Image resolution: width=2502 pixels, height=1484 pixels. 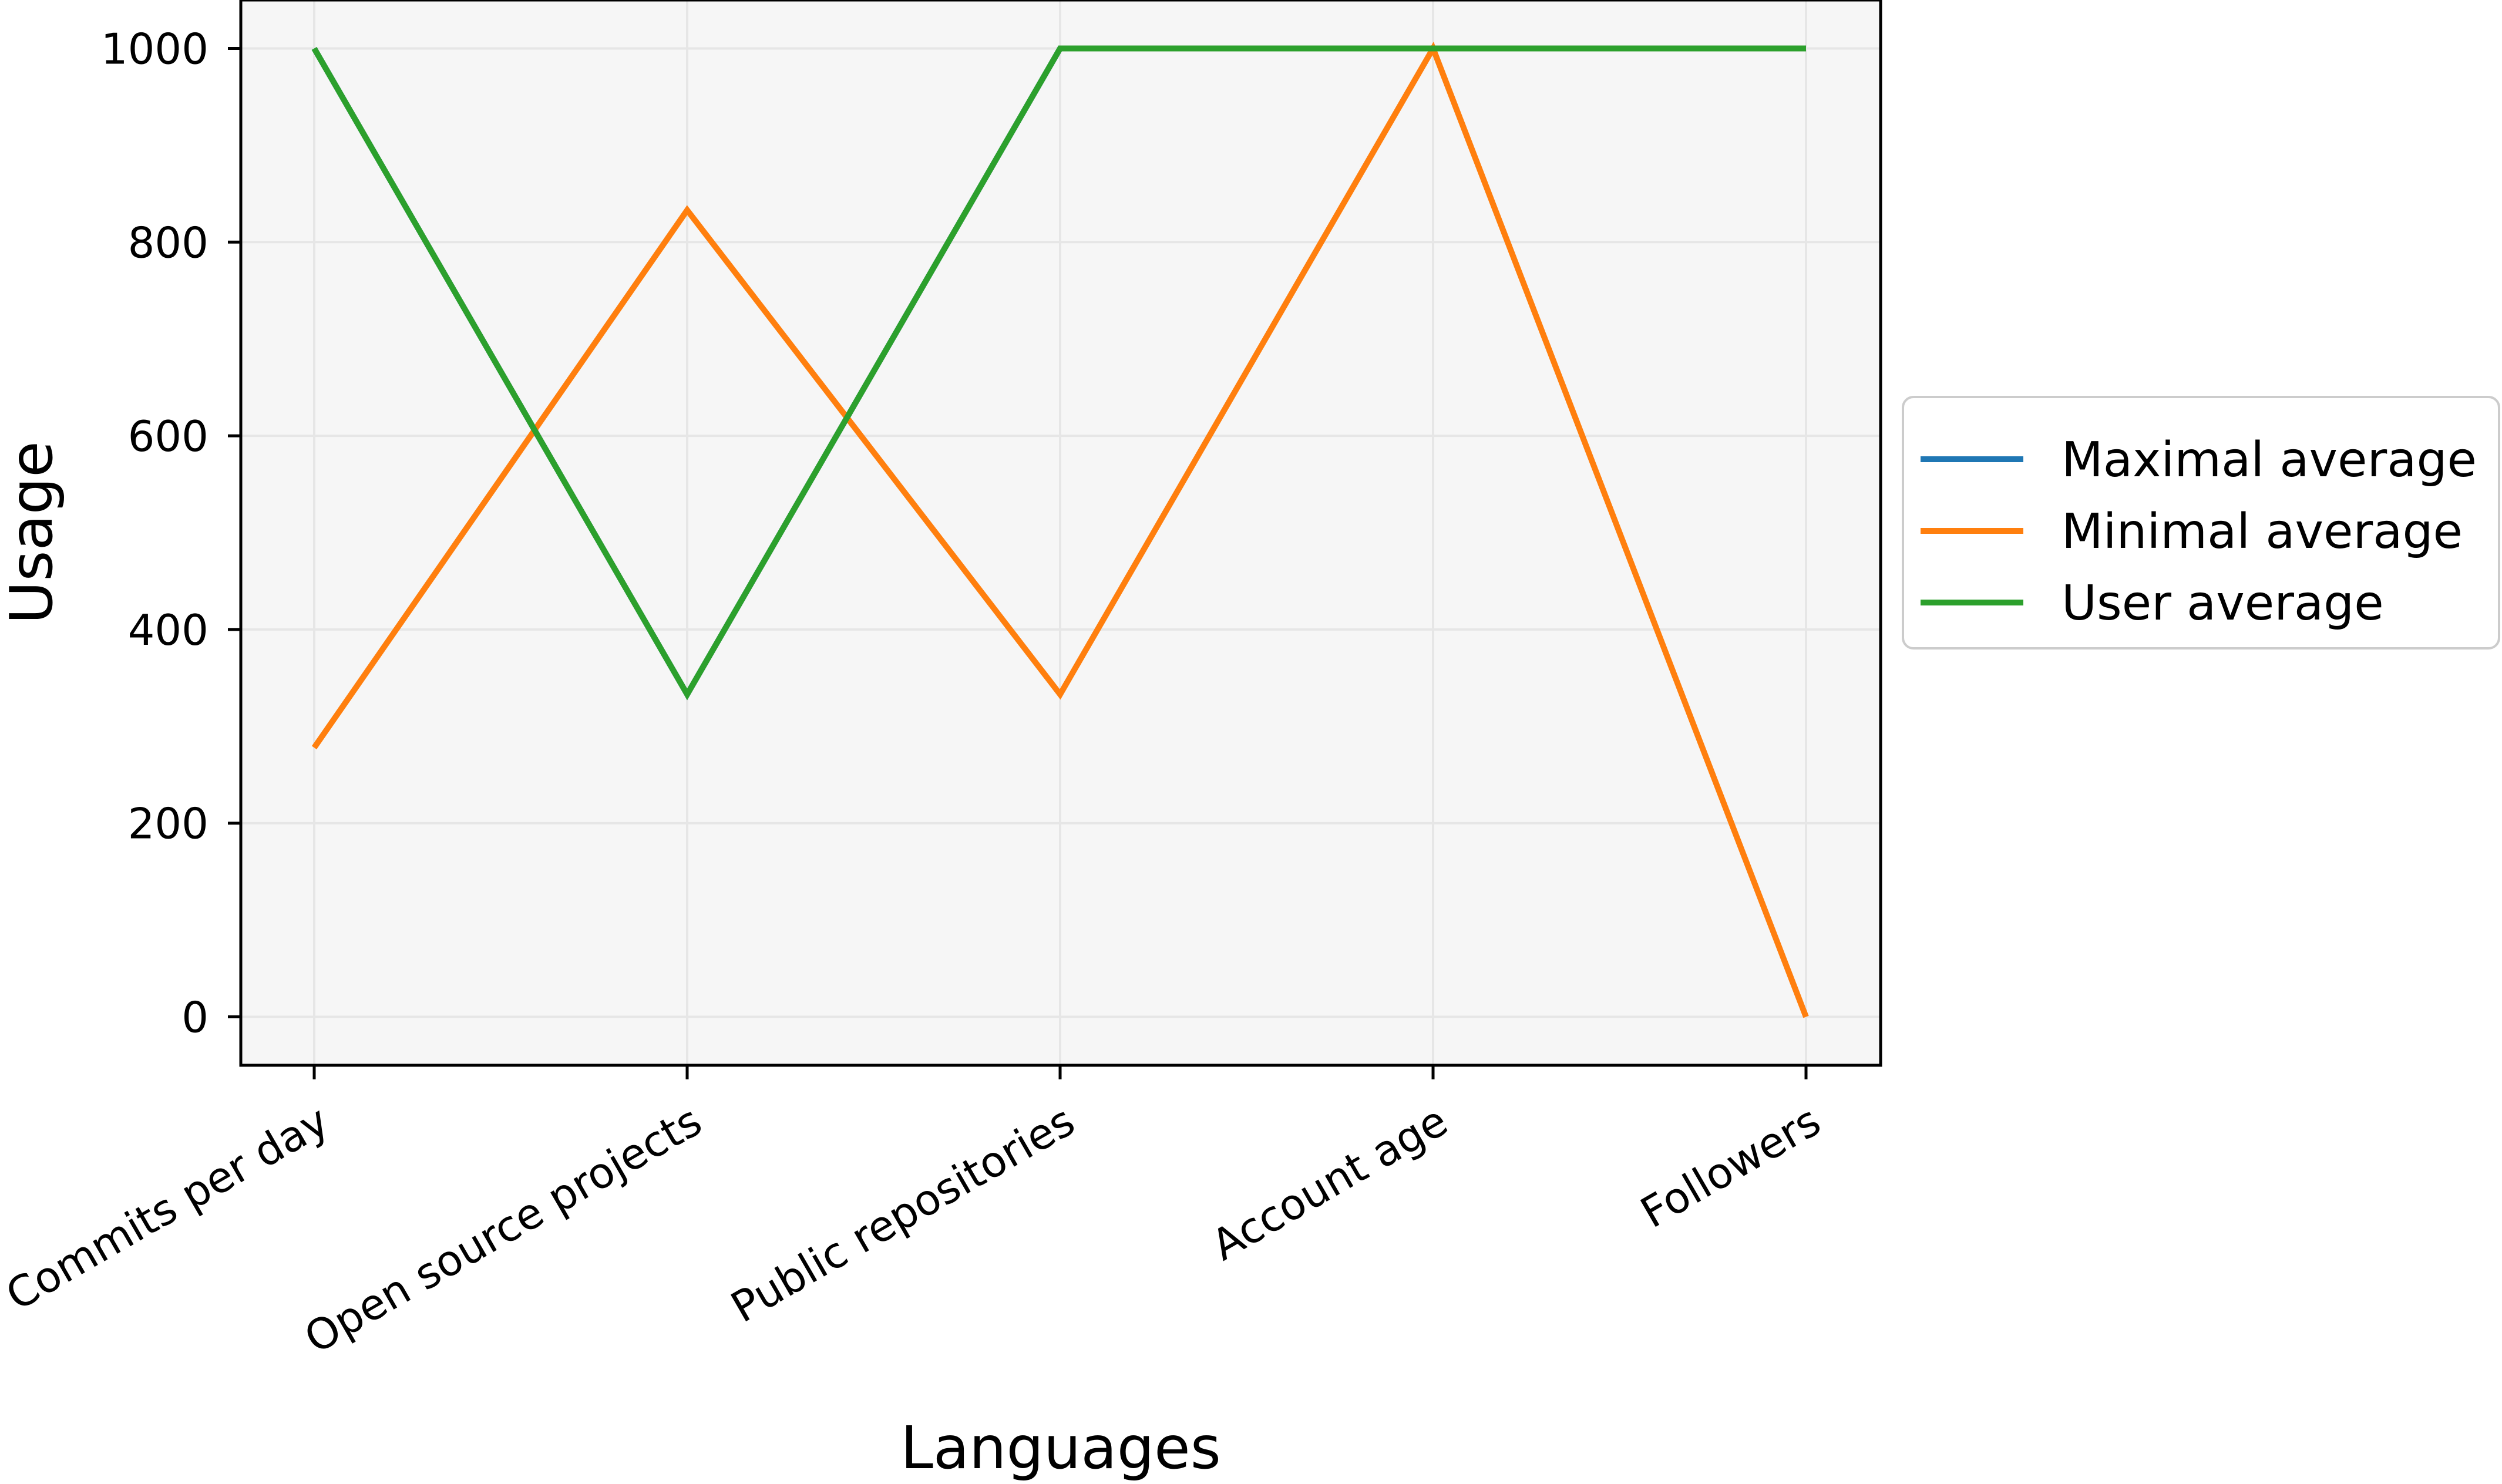 I want to click on y-tick-label: 1000, so click(x=155, y=49).